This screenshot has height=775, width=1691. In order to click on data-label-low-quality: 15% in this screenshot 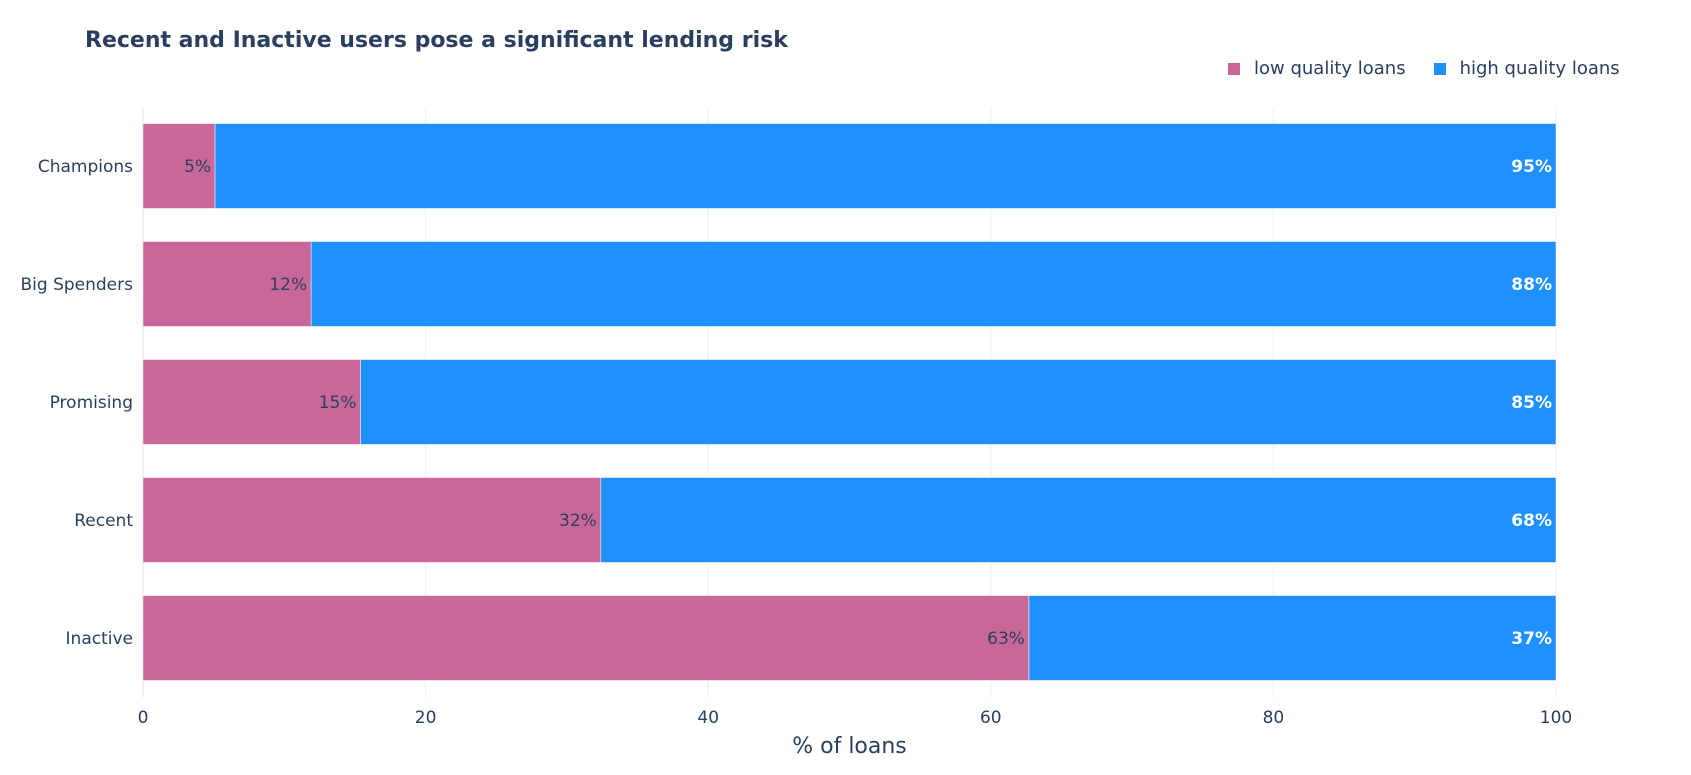, I will do `click(338, 403)`.